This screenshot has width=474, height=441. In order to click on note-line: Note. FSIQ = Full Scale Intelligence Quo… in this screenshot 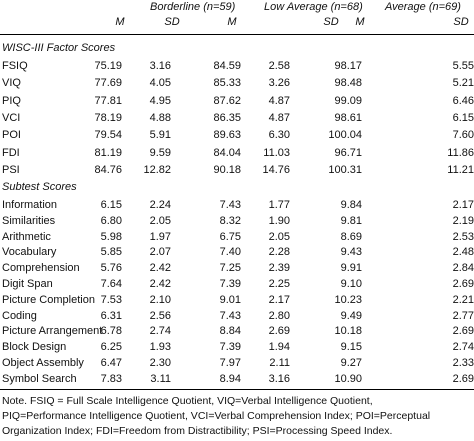, I will do `click(187, 401)`.